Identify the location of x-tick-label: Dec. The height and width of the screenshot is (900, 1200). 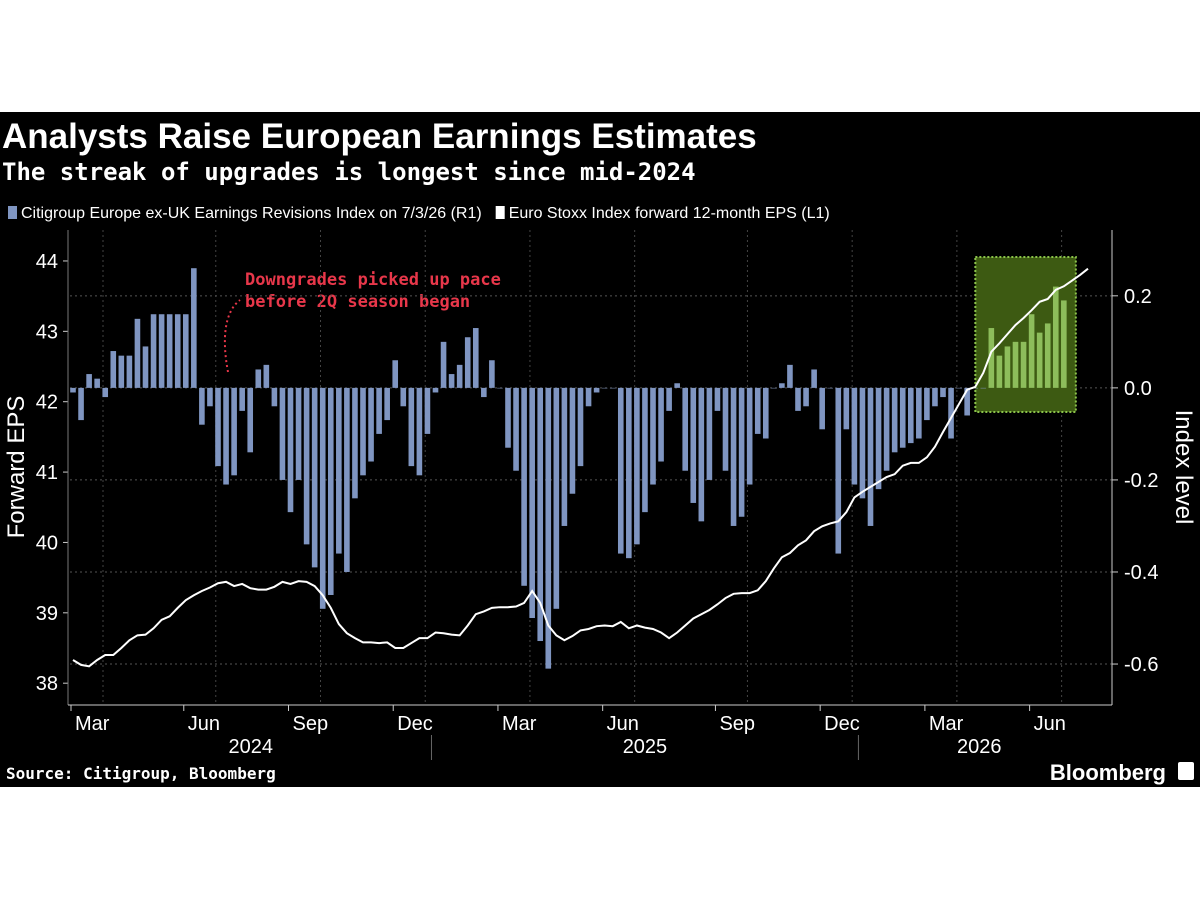
(415, 724).